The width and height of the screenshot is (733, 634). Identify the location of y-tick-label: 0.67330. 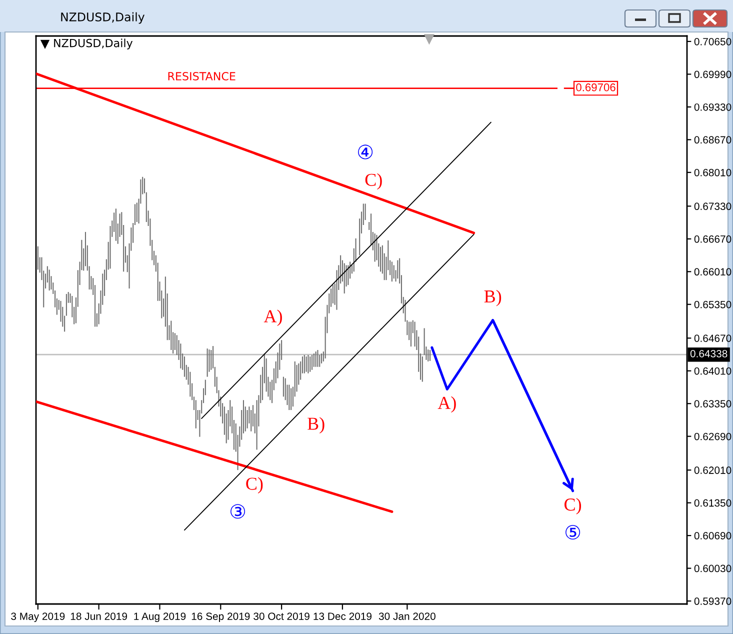
(713, 206).